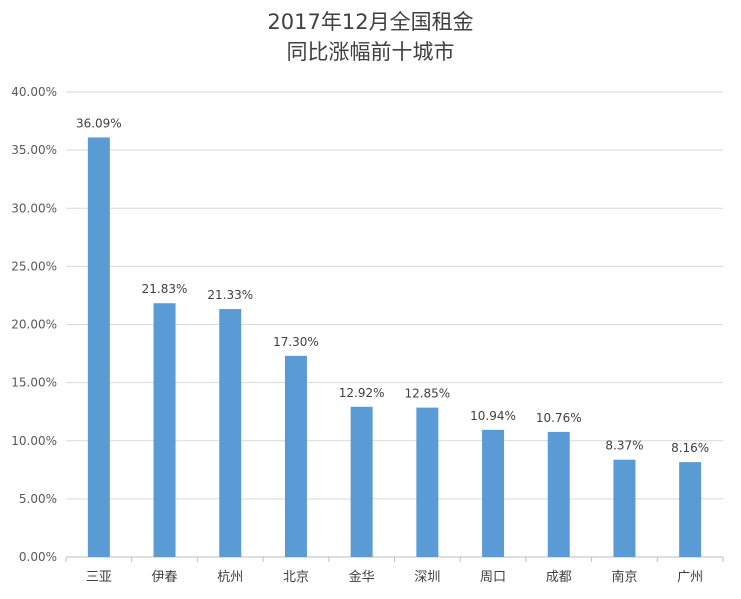  What do you see at coordinates (296, 577) in the screenshot?
I see `x-tick-label: 北京` at bounding box center [296, 577].